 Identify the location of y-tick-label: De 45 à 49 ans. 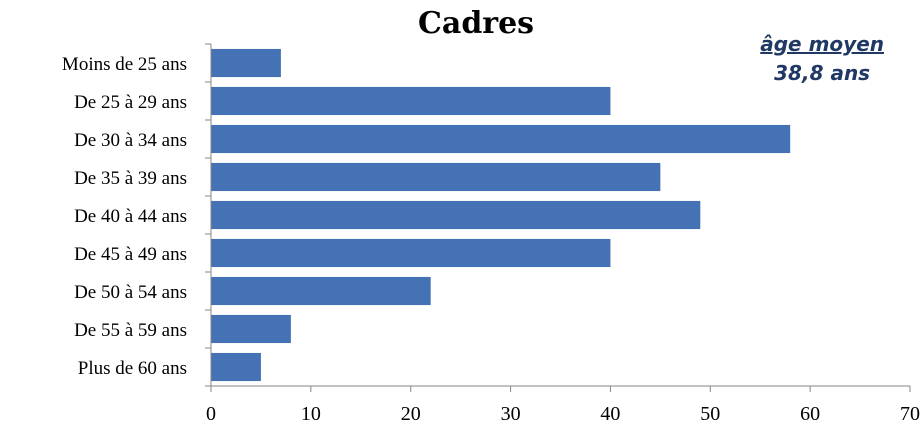
(130, 254).